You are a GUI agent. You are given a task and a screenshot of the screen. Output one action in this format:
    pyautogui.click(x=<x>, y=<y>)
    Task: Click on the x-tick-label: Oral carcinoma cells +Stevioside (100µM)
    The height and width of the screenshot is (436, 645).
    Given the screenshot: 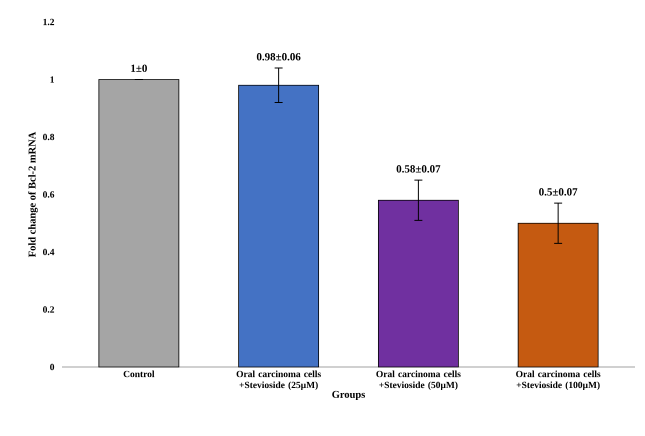 What is the action you would take?
    pyautogui.click(x=558, y=380)
    